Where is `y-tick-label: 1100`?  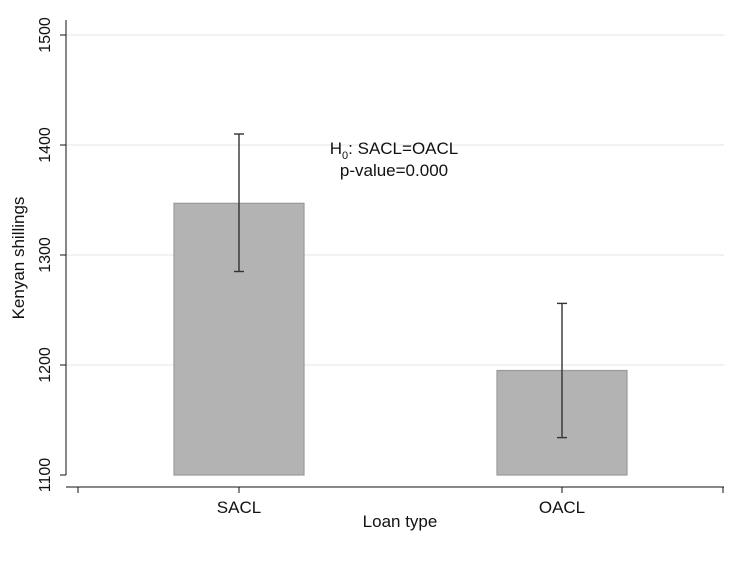
y-tick-label: 1100 is located at coordinates (45, 475).